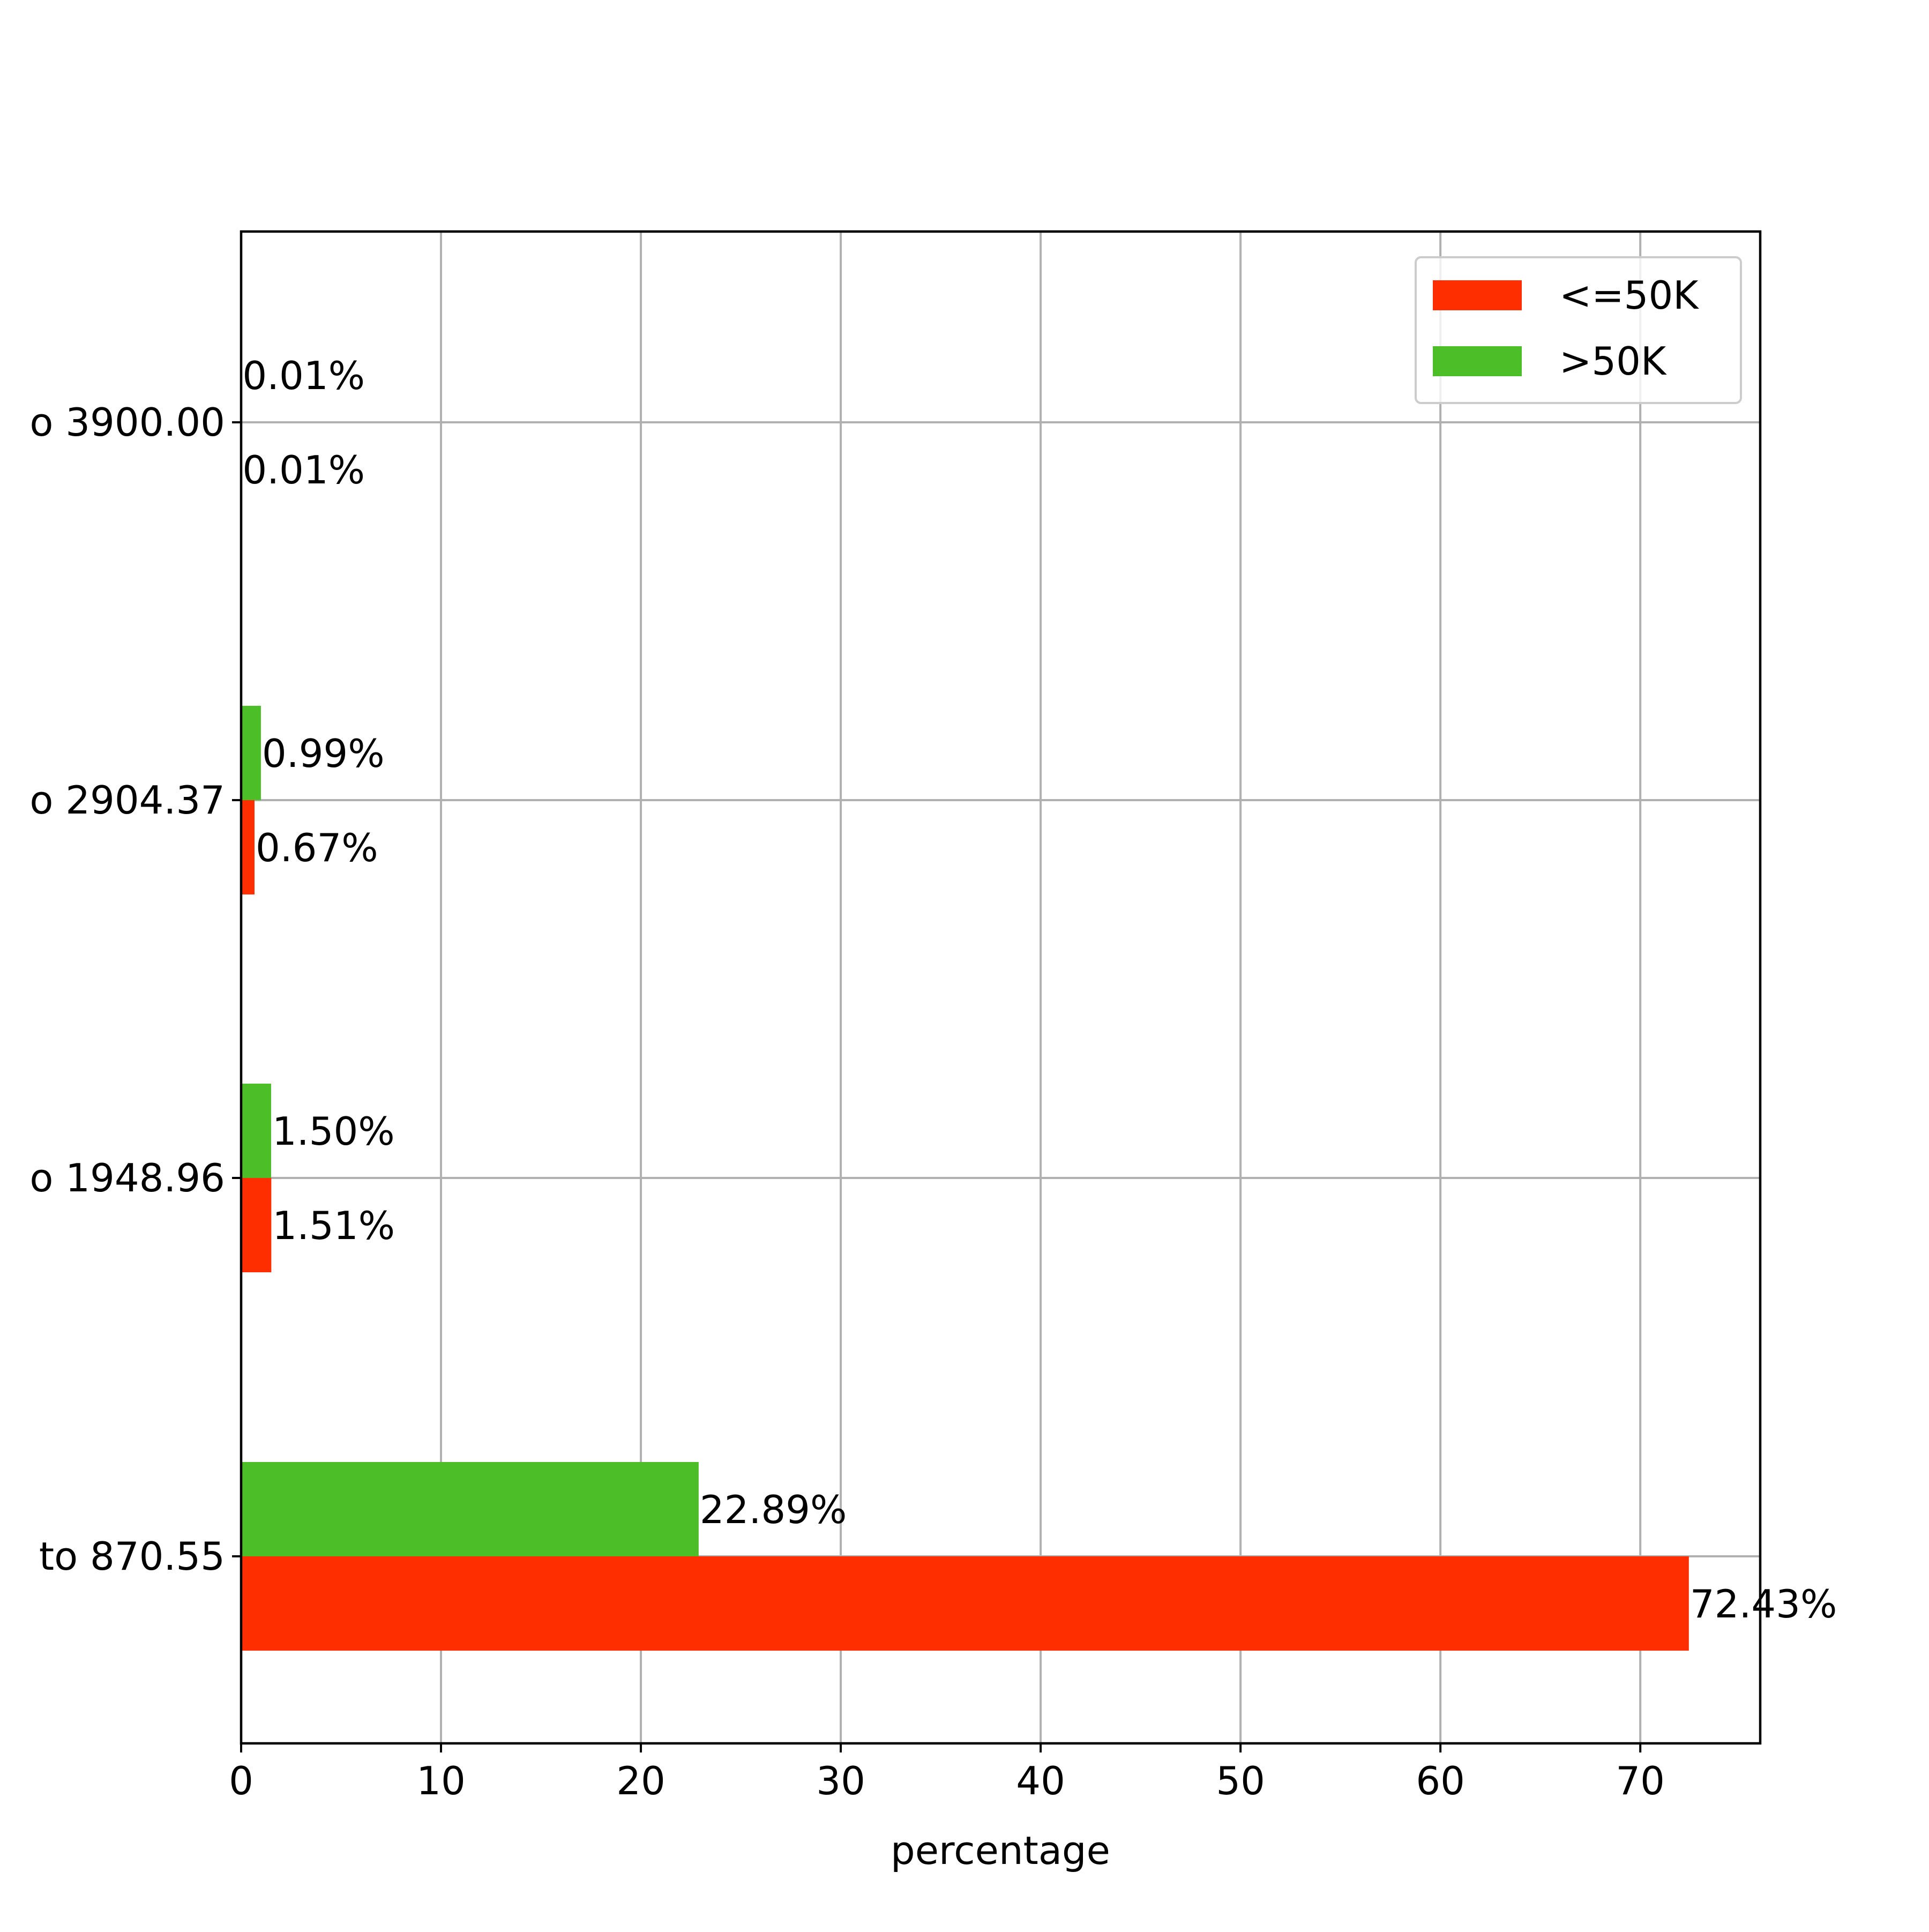 Image resolution: width=1929 pixels, height=1932 pixels. Describe the element at coordinates (333, 1225) in the screenshot. I see `bar-value-label: 1.51%` at that location.